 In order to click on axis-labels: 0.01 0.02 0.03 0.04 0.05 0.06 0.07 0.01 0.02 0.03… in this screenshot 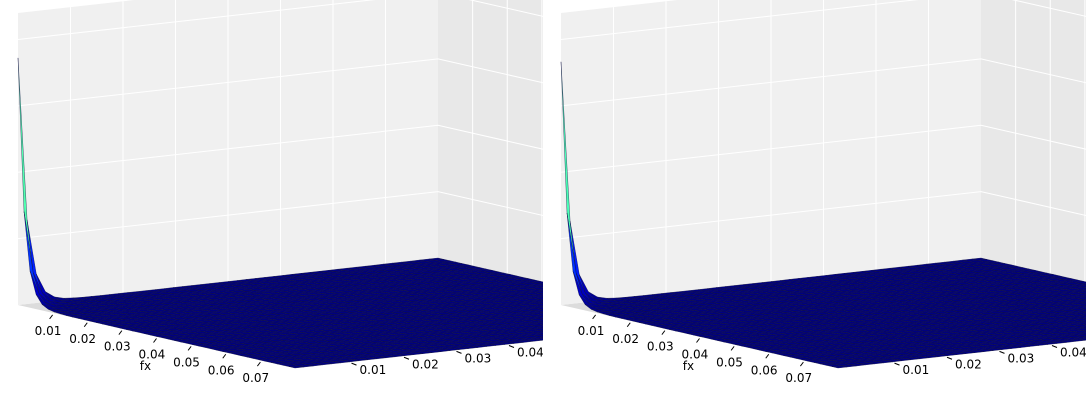, I will do `click(289, 349)`.